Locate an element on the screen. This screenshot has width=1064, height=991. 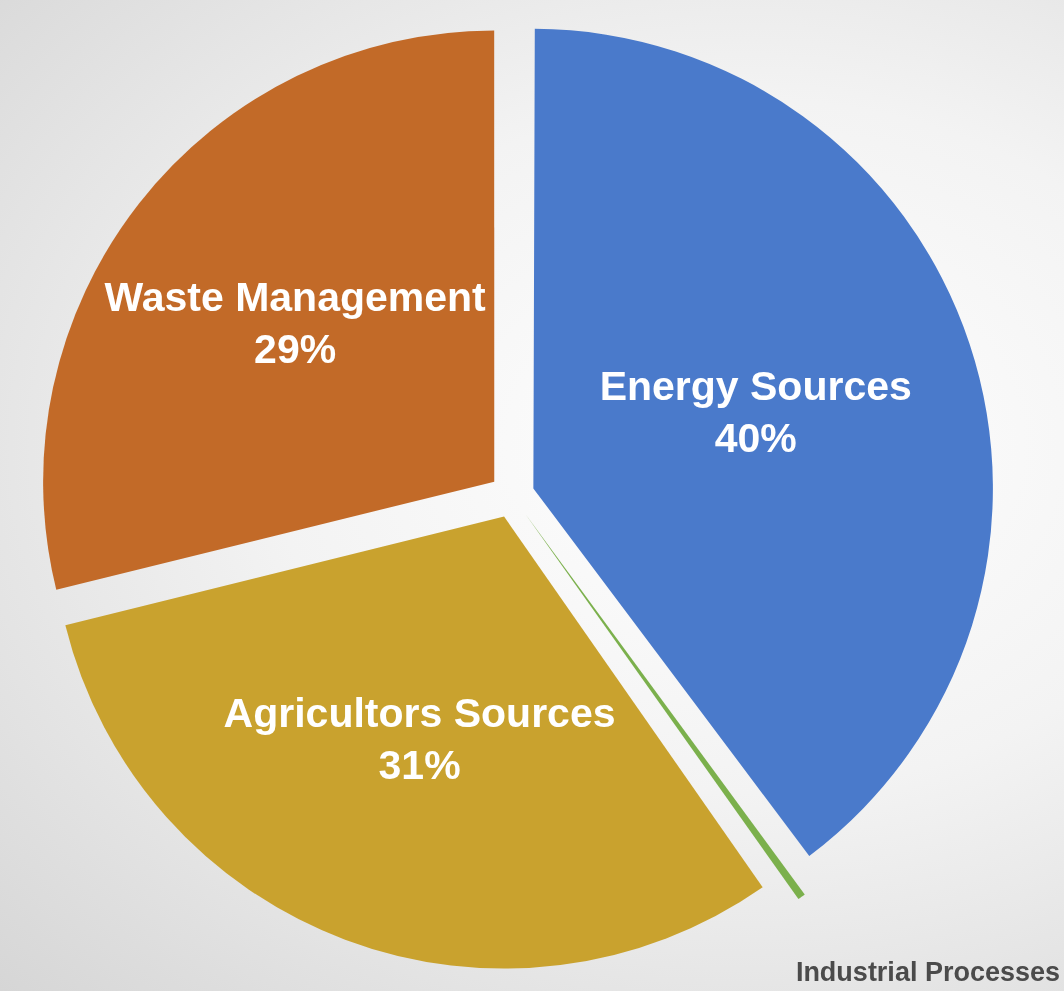
data-label: 40% is located at coordinates (755, 437).